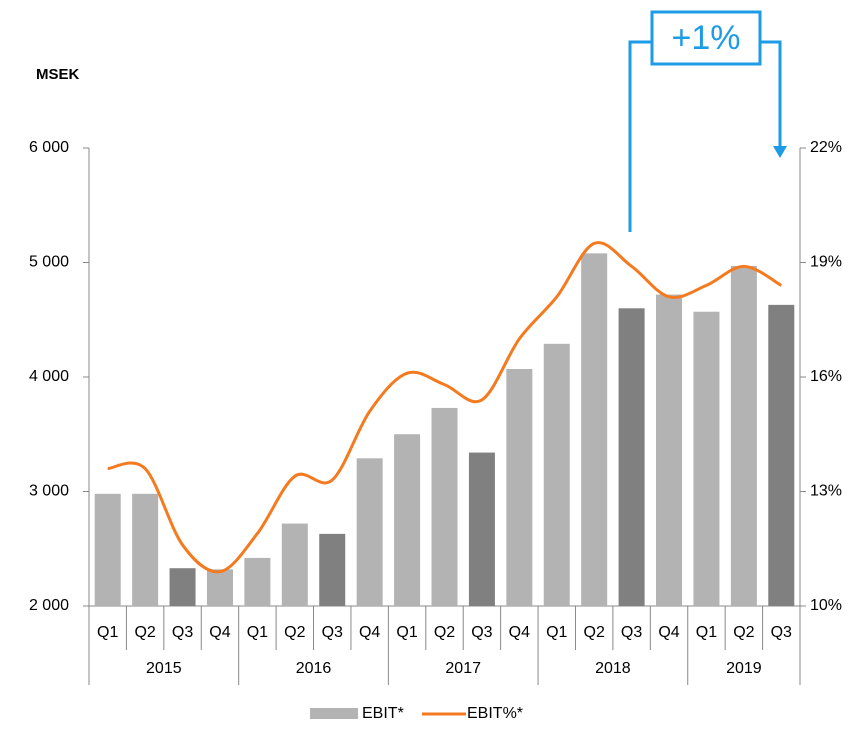 This screenshot has width=866, height=755. I want to click on y-tick-label: 4 000, so click(49, 376).